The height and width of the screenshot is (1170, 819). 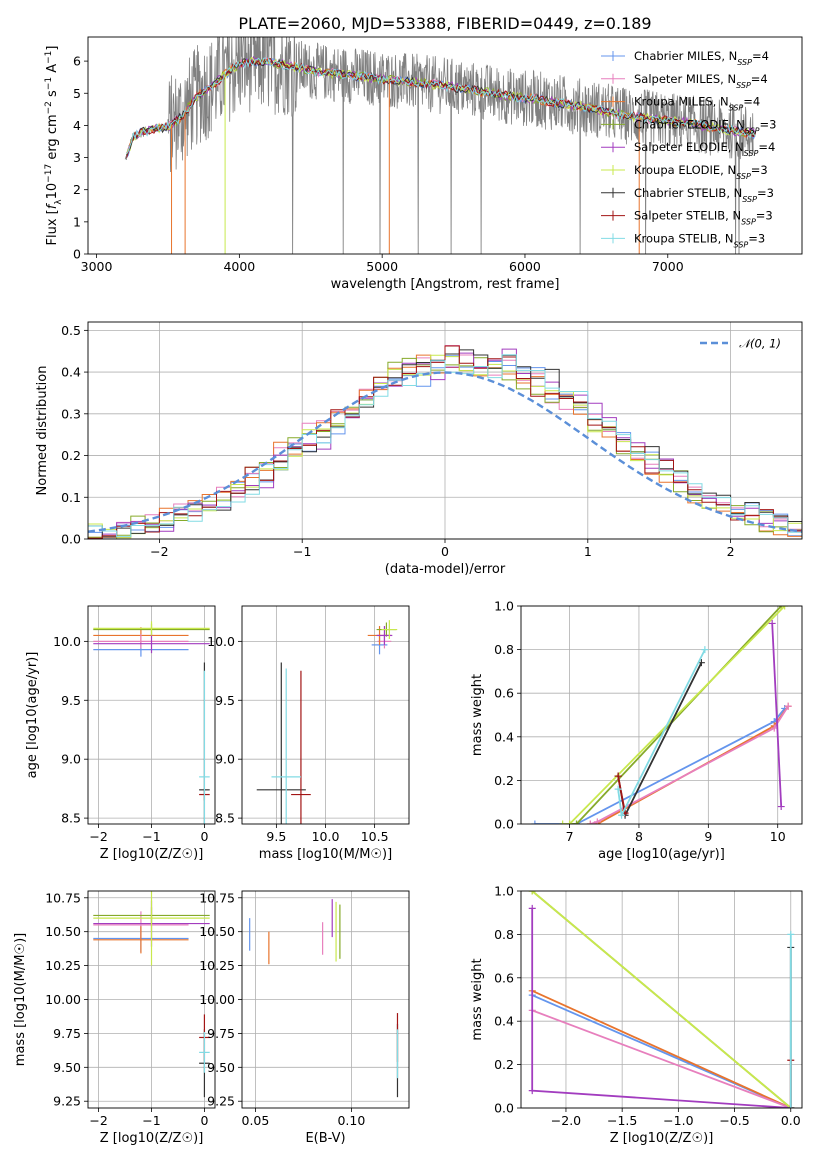 What do you see at coordinates (678, 1120) in the screenshot?
I see `x-tick-label: −1.0` at bounding box center [678, 1120].